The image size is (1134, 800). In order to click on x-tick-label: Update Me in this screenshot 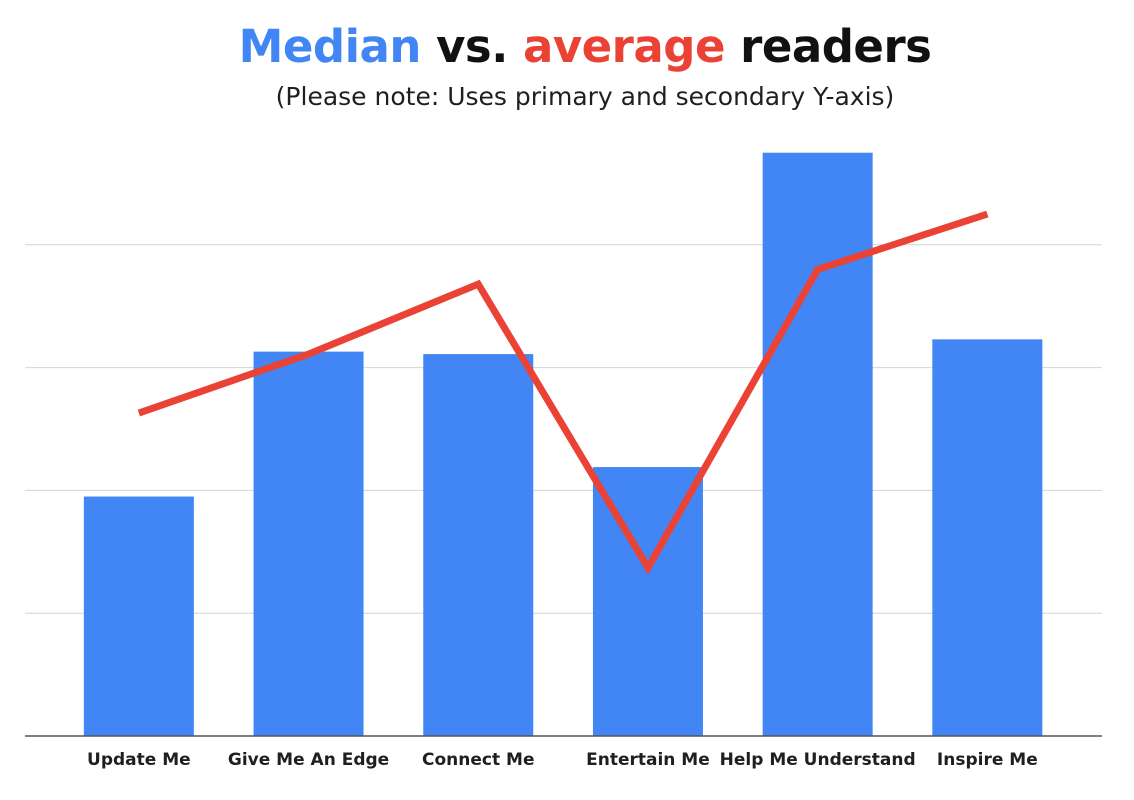, I will do `click(139, 760)`.